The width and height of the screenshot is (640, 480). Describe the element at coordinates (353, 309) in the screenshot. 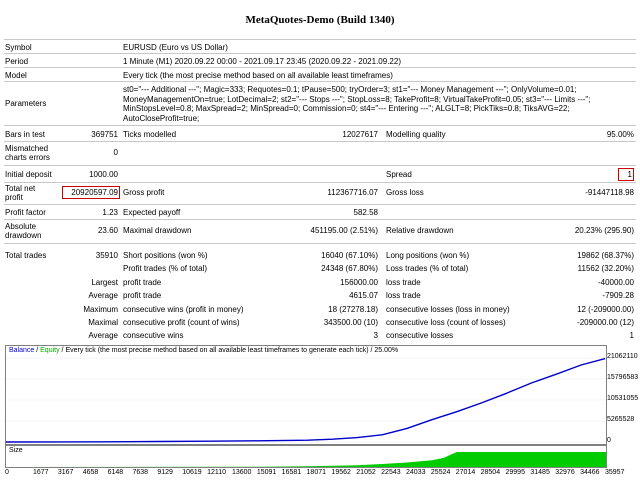

I see `max-consecutive-wins-value: 18 (27278.18)` at that location.